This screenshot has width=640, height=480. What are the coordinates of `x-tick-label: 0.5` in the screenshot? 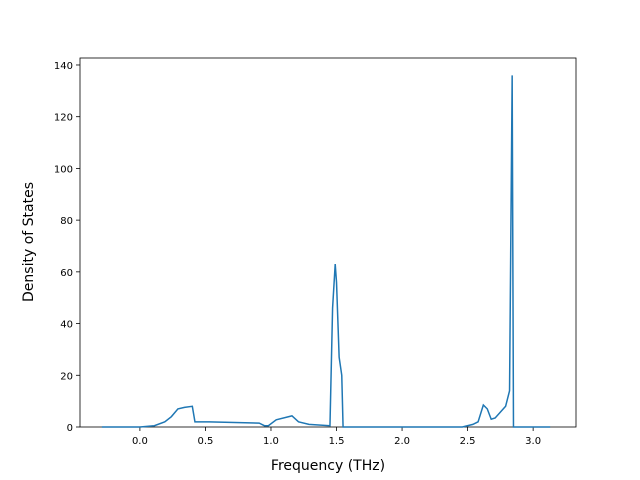 It's located at (205, 441).